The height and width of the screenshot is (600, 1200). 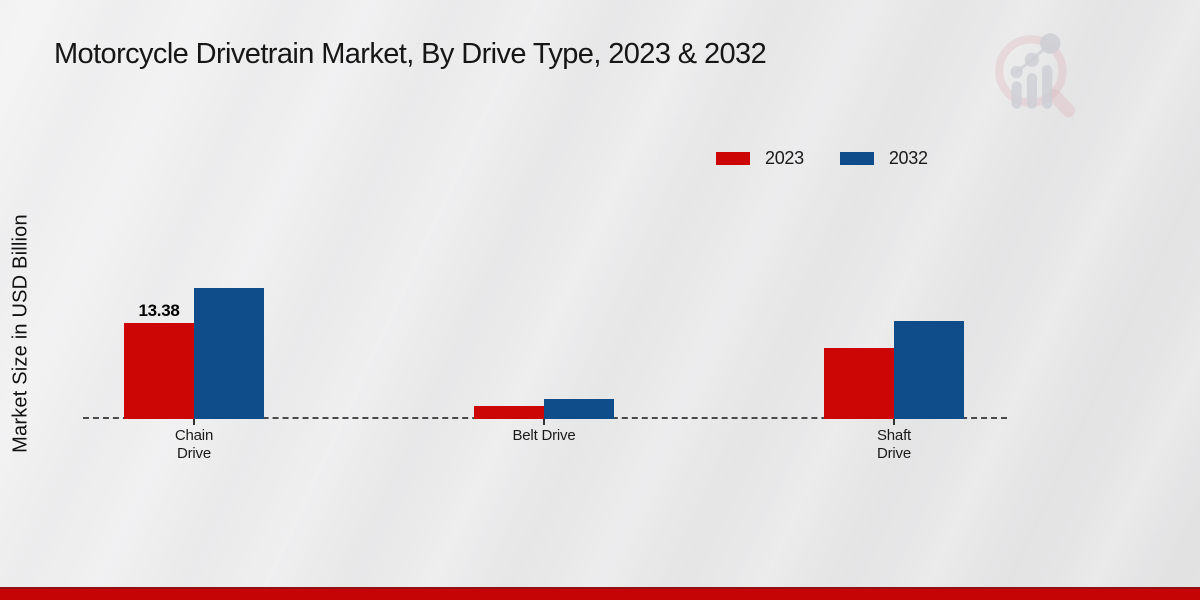 I want to click on logo-dot-small, so click(x=1016, y=72).